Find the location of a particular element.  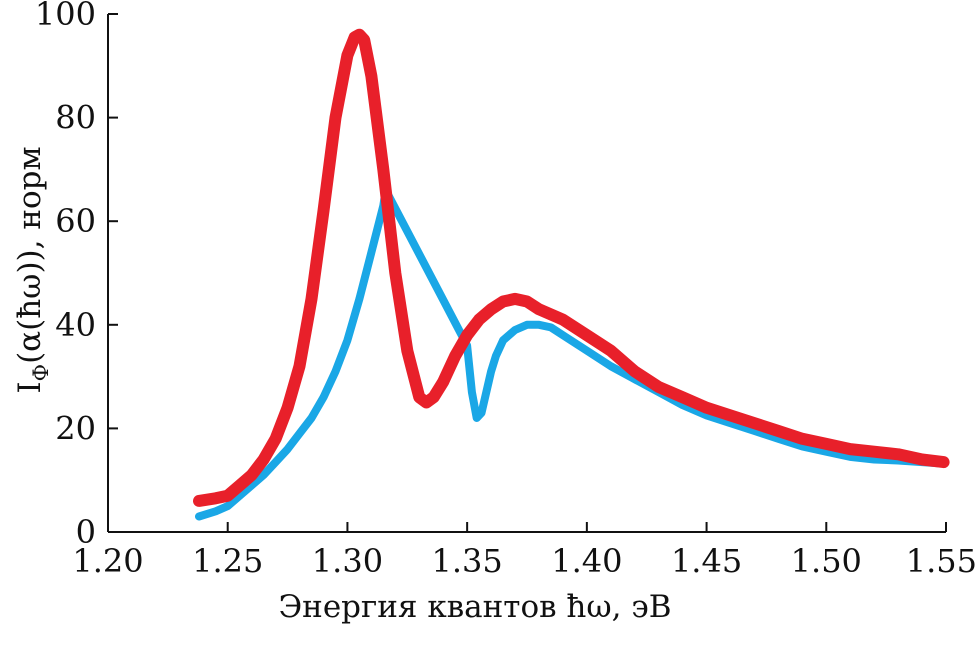

x-tick-label: 1.35 is located at coordinates (467, 561).